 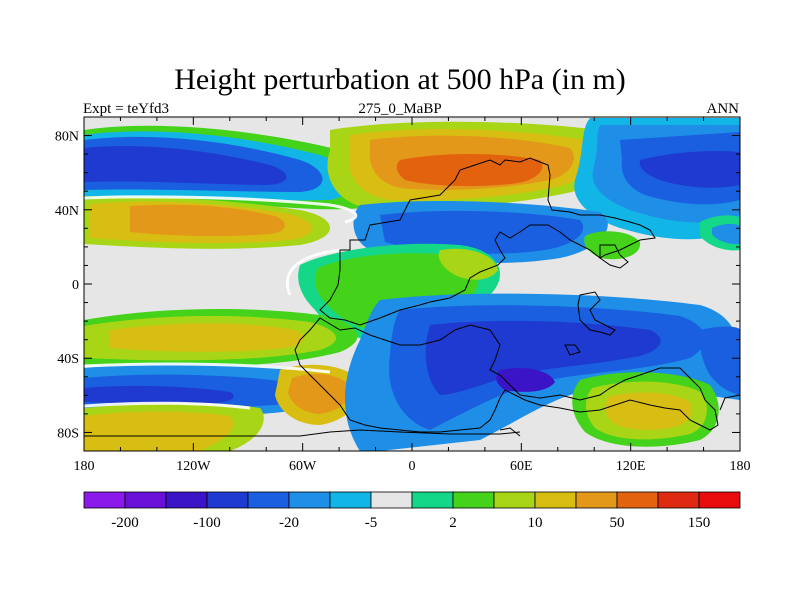 I want to click on colorbar, so click(x=412, y=500).